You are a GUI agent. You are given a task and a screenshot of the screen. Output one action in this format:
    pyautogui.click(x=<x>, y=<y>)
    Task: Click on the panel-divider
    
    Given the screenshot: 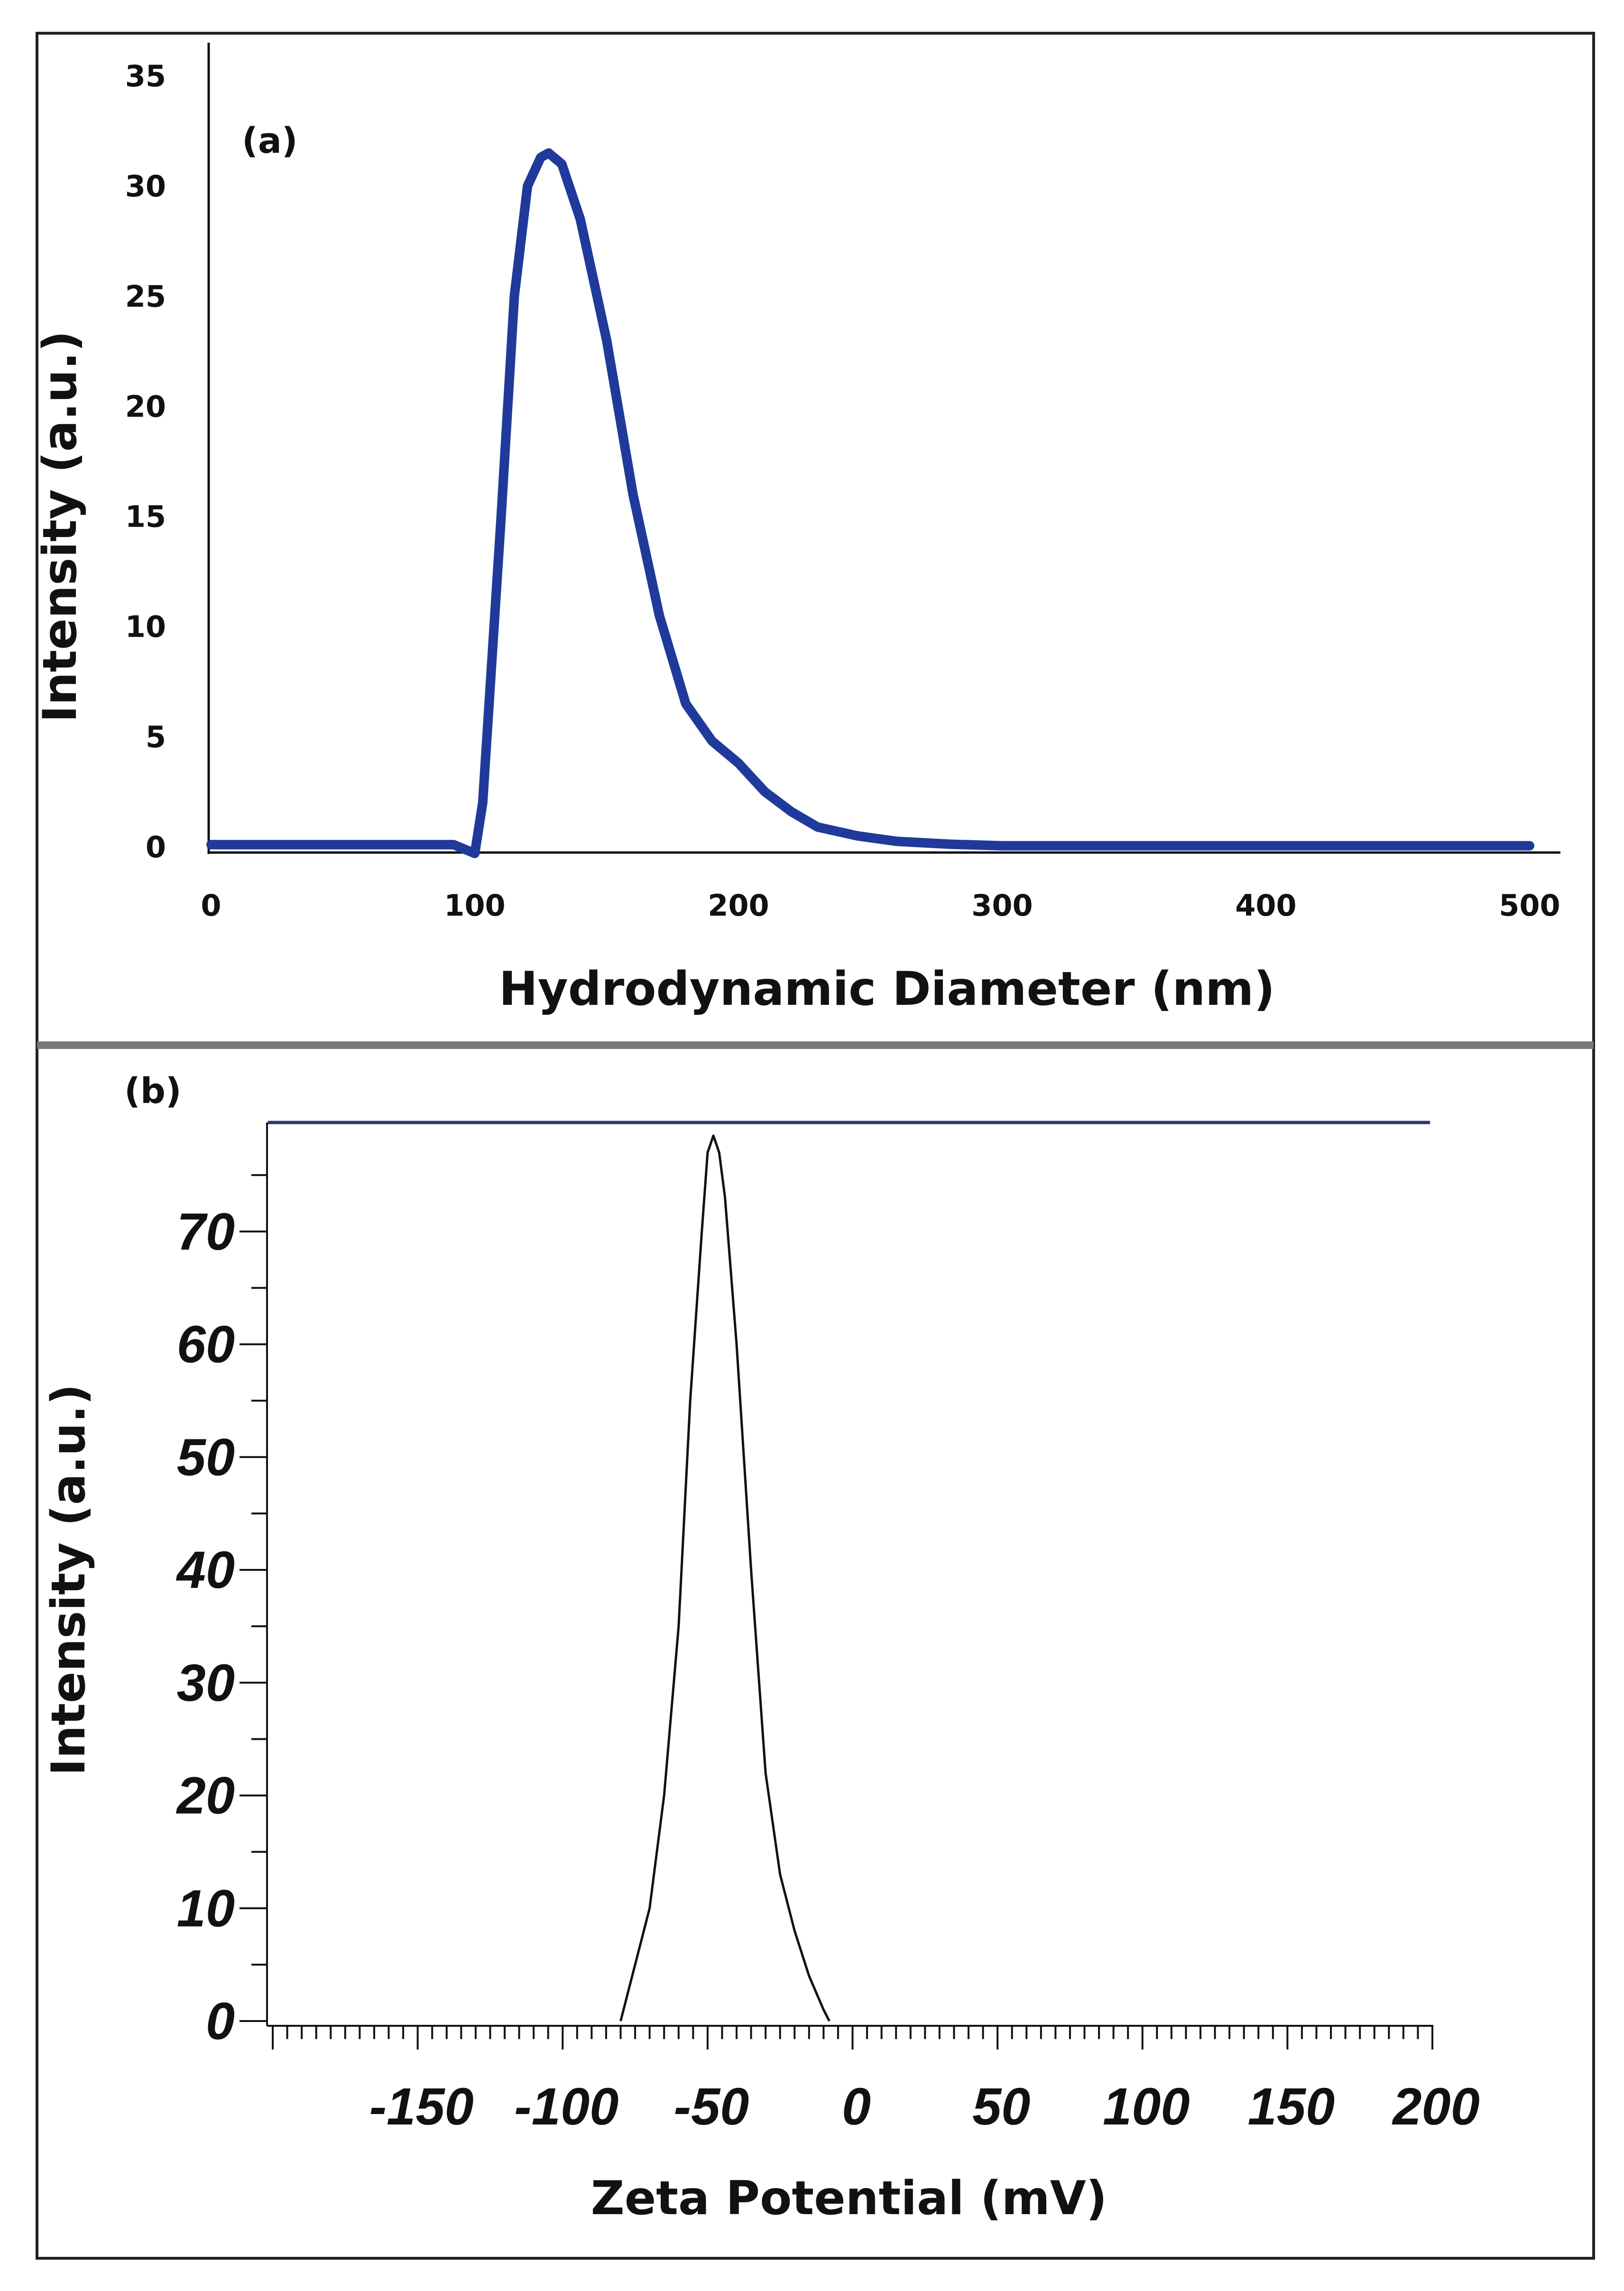 What is the action you would take?
    pyautogui.click(x=816, y=1045)
    